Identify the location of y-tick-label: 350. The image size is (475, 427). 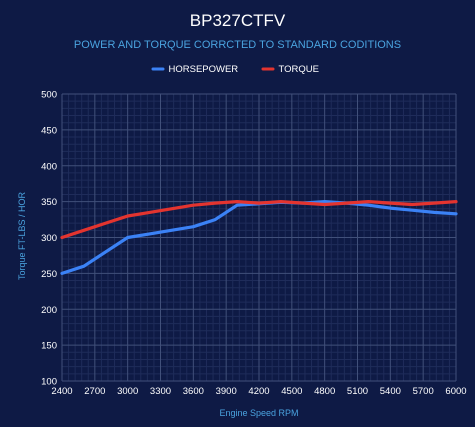
(49, 202).